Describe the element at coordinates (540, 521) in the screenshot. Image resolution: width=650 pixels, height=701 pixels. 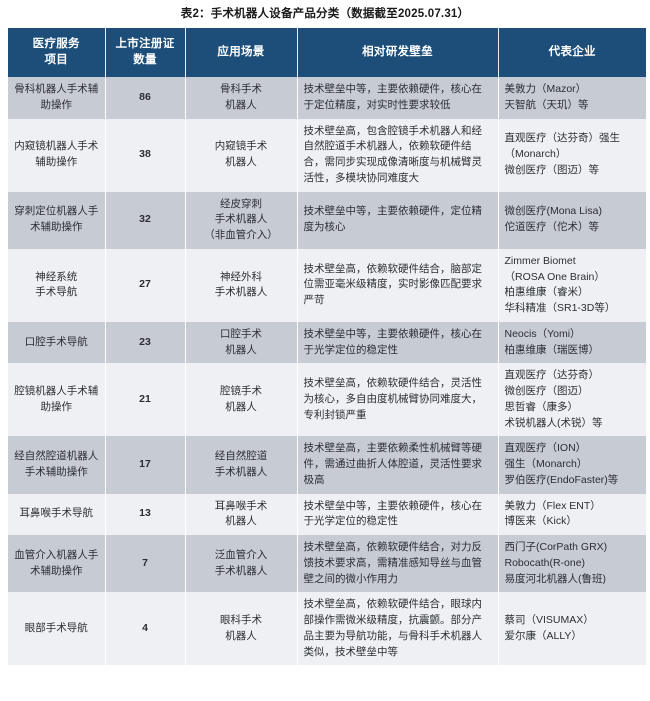
I see `cell-firms-line: 博医来（Kick）` at that location.